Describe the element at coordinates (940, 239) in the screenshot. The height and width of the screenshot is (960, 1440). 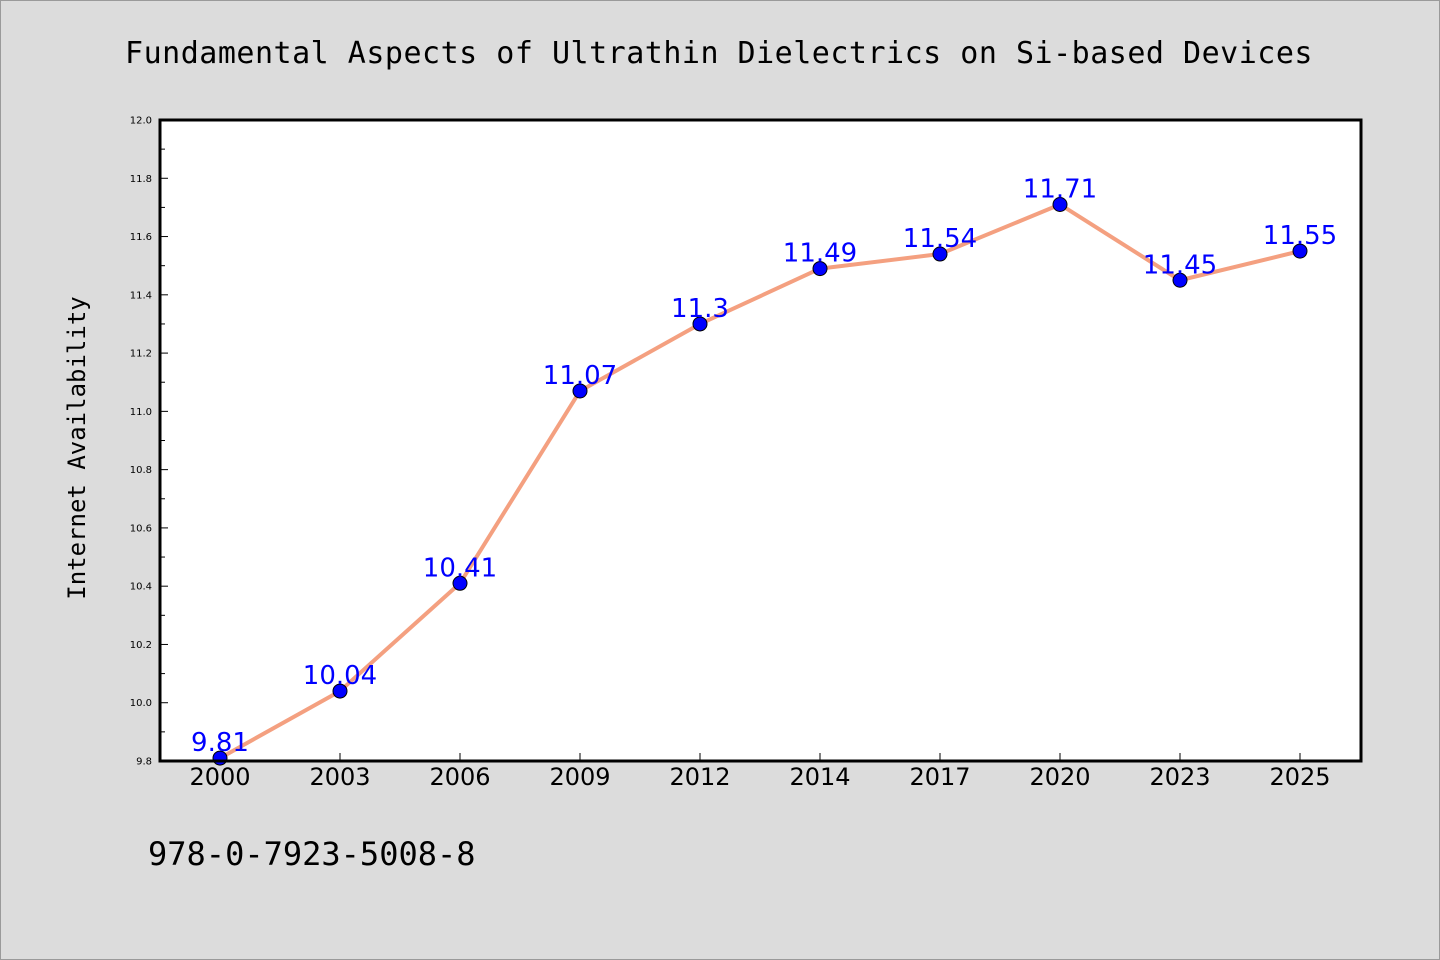
I see `data-label: 11.54` at that location.